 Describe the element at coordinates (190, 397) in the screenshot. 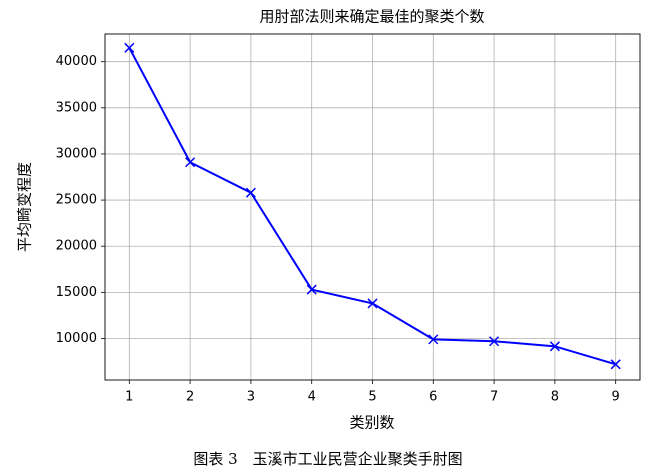

I see `x-tick-label: 2` at that location.